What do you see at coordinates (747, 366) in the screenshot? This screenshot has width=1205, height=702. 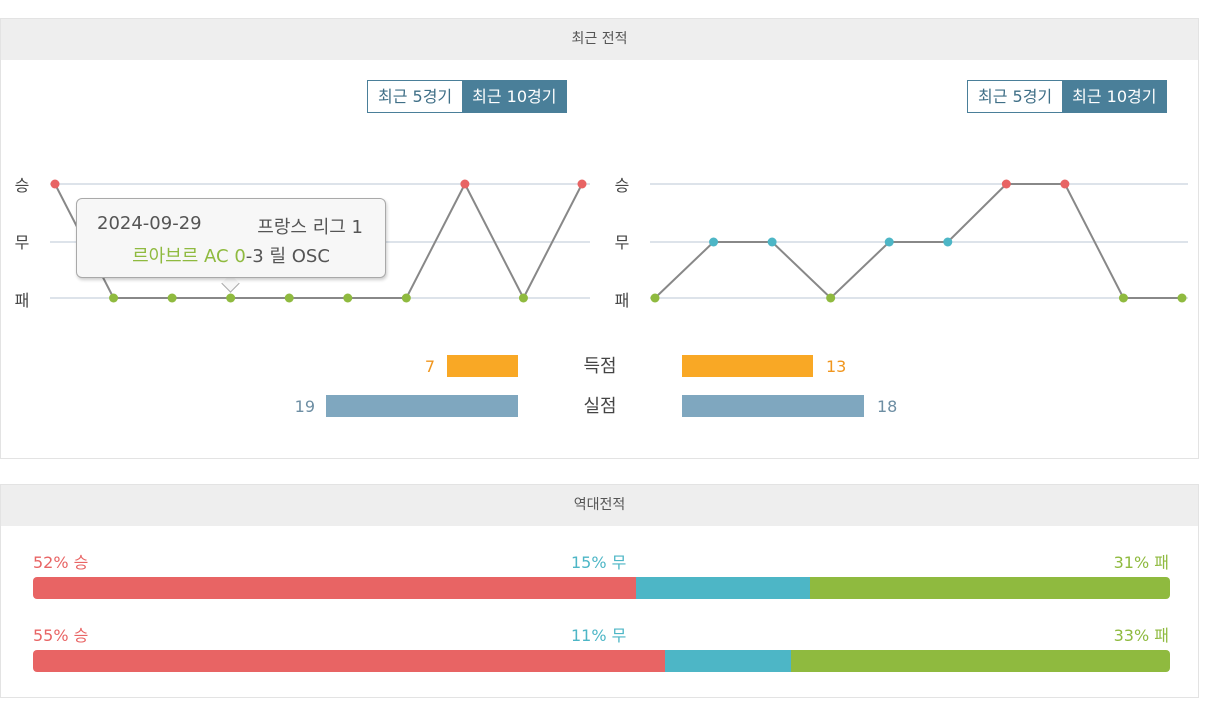 I see `right-scored-bar` at bounding box center [747, 366].